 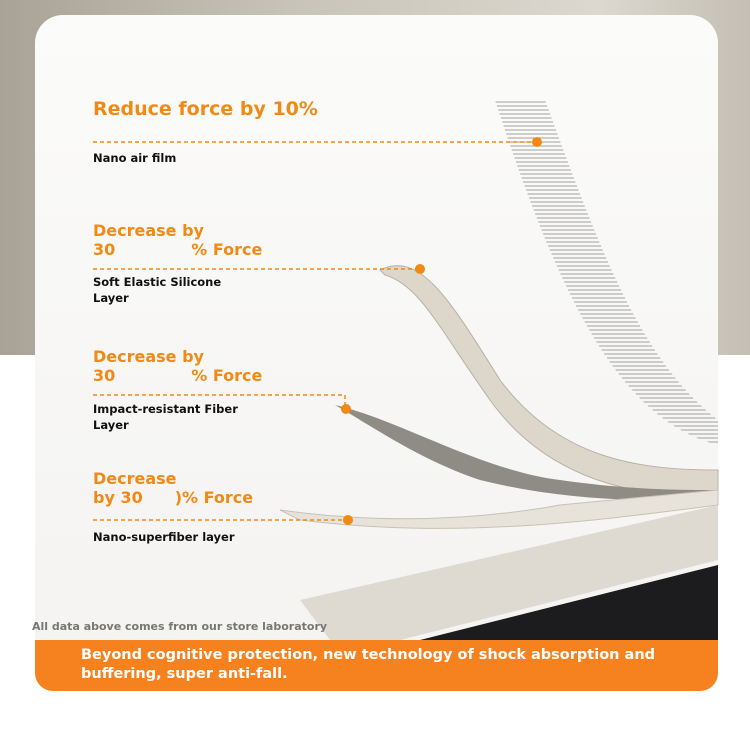 I want to click on heading-value: by 30, so click(x=118, y=497).